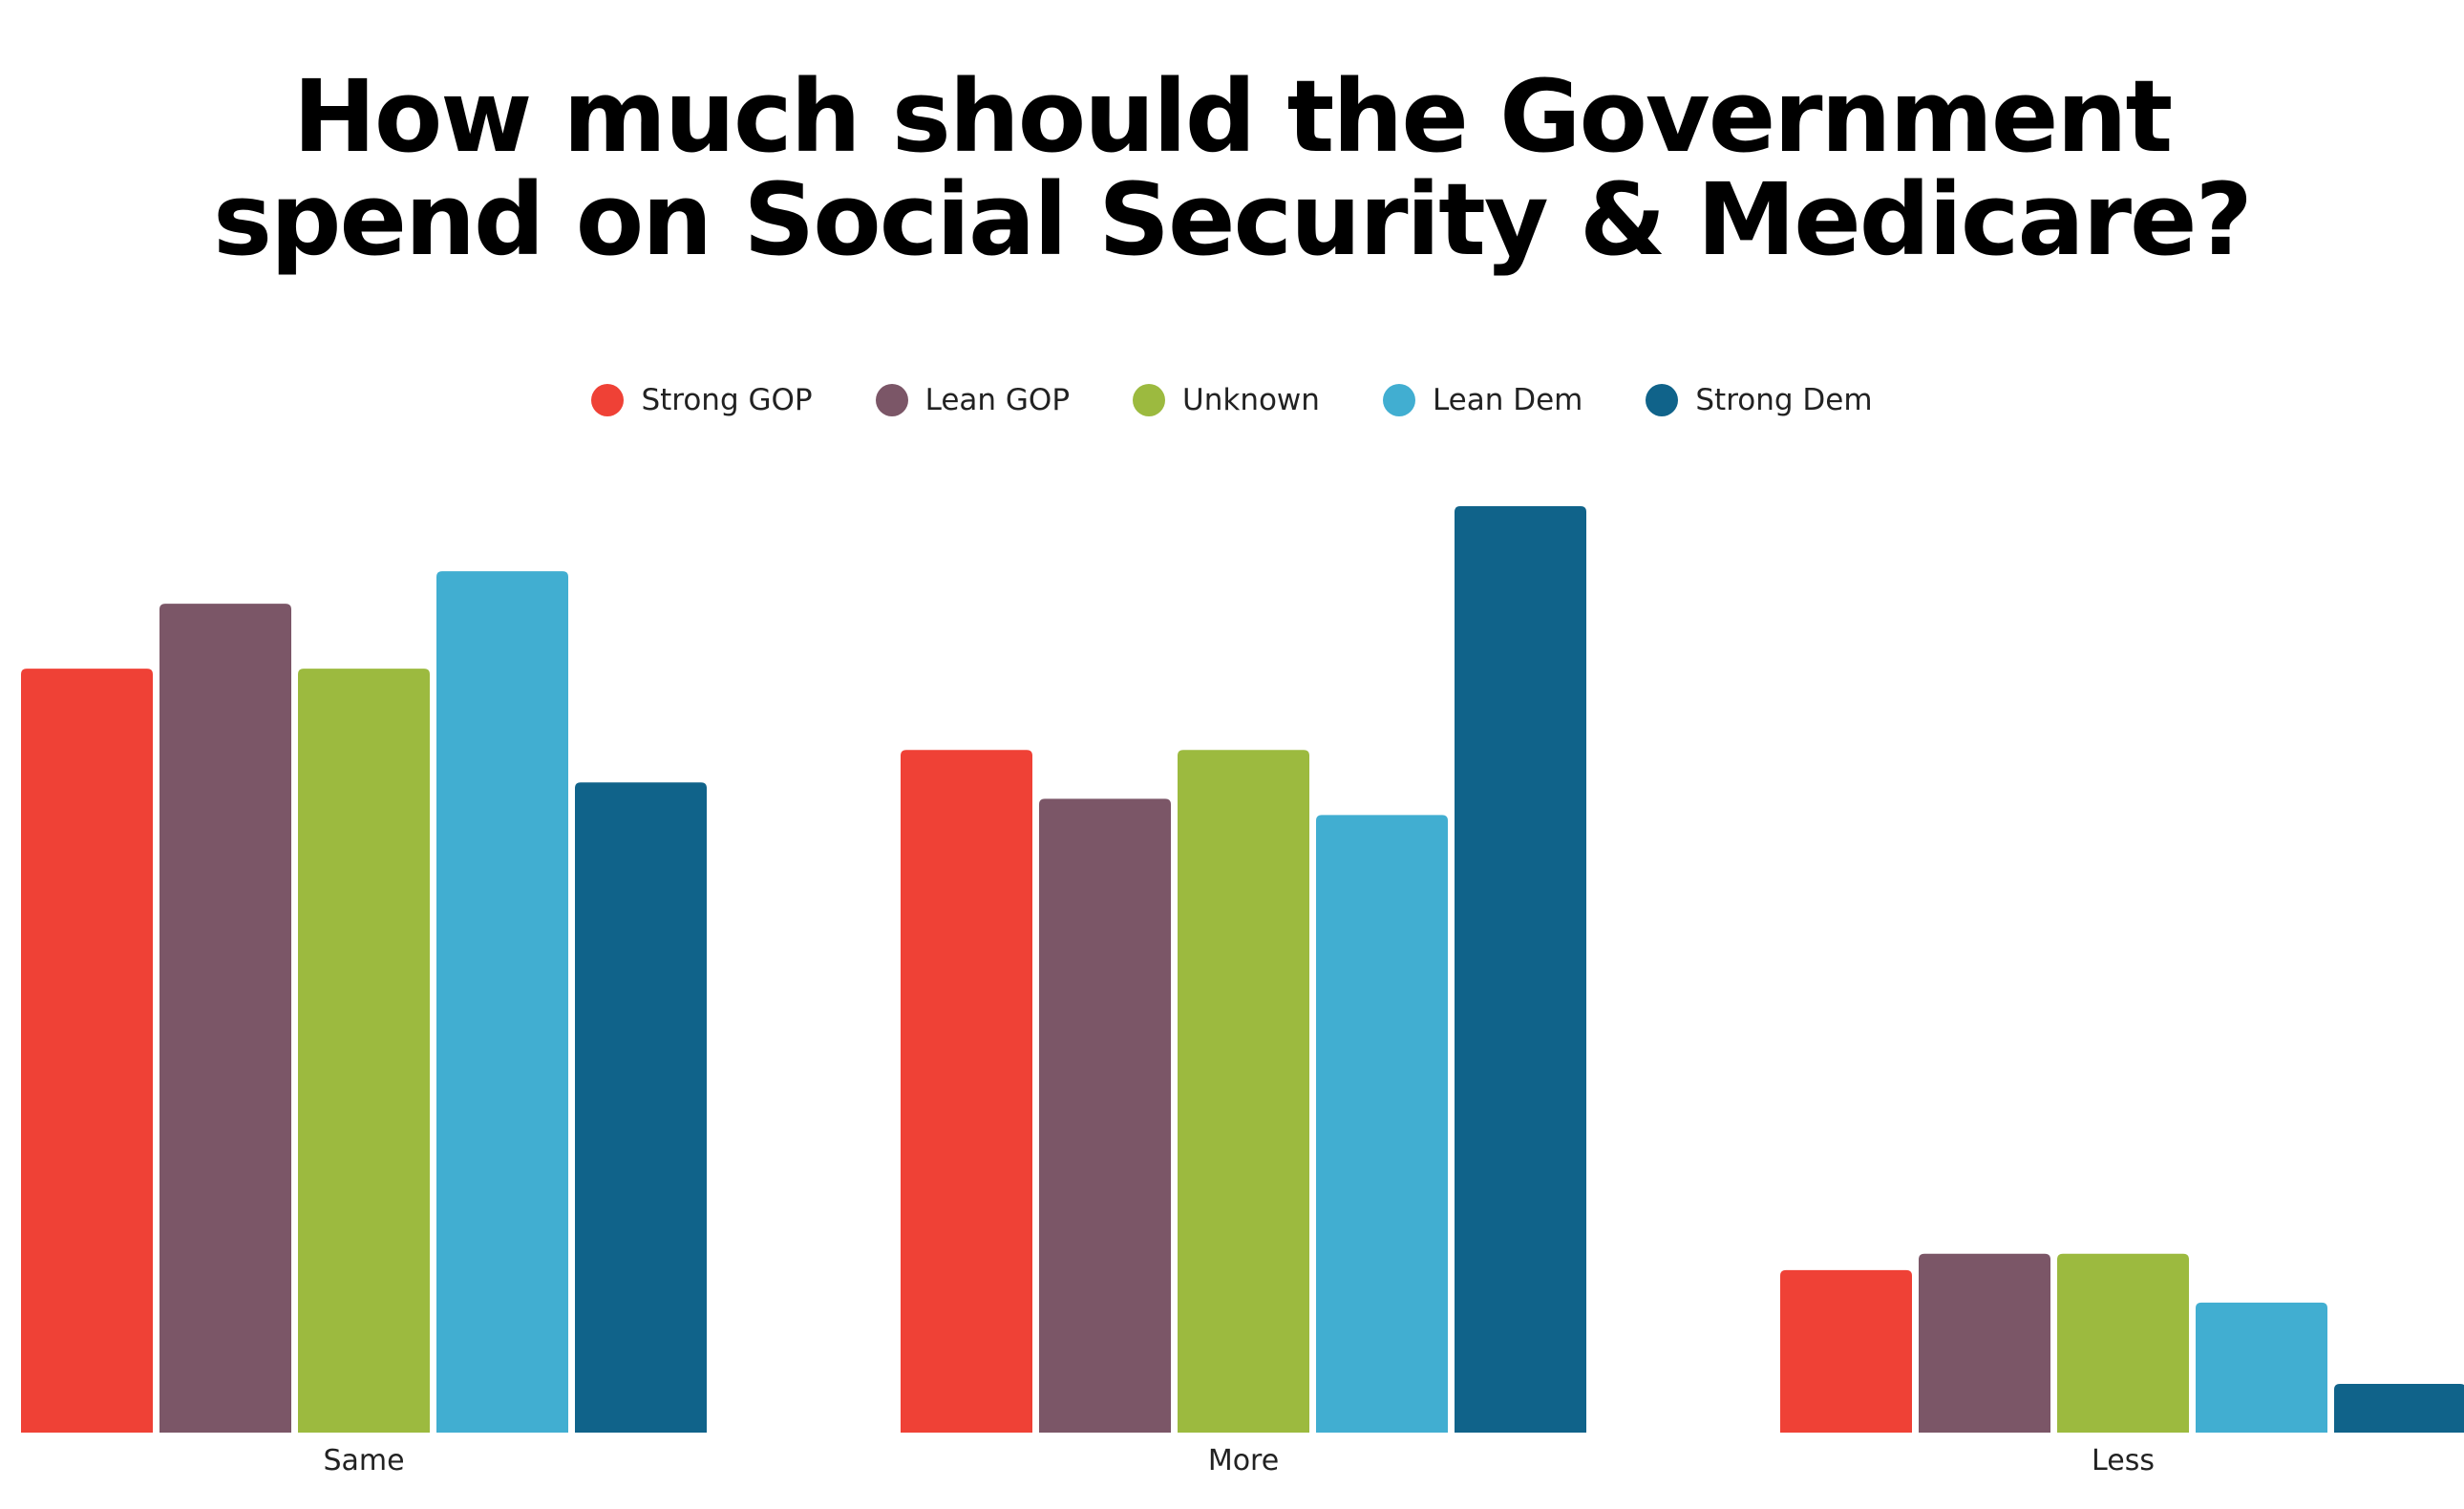 The height and width of the screenshot is (1509, 2464). What do you see at coordinates (2123, 1460) in the screenshot?
I see `category-label-less: Less` at bounding box center [2123, 1460].